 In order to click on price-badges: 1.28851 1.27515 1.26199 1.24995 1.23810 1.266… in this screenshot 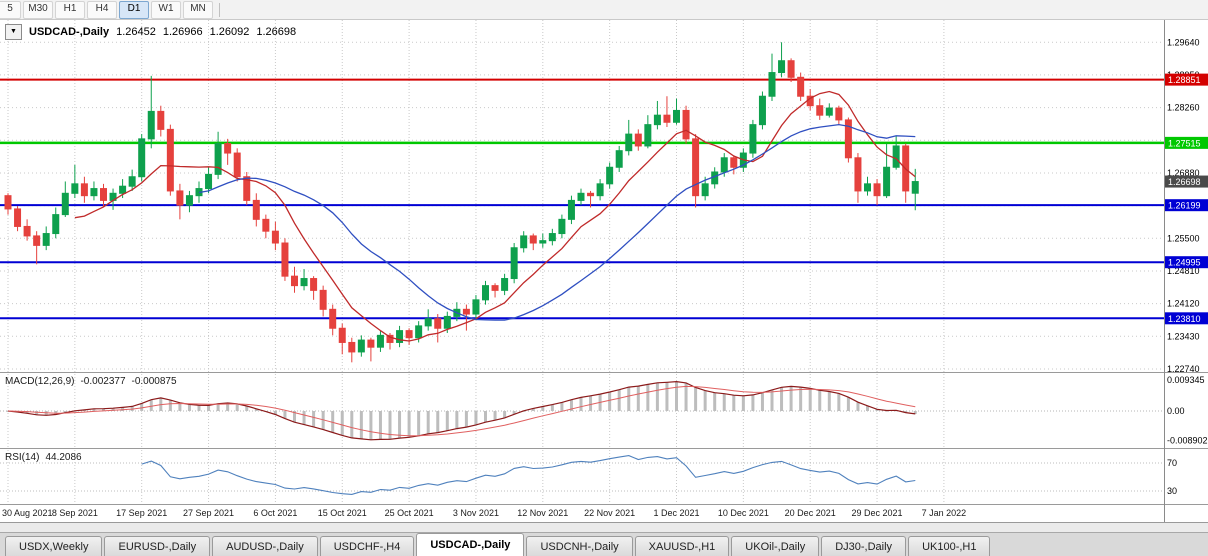, I will do `click(1186, 199)`.